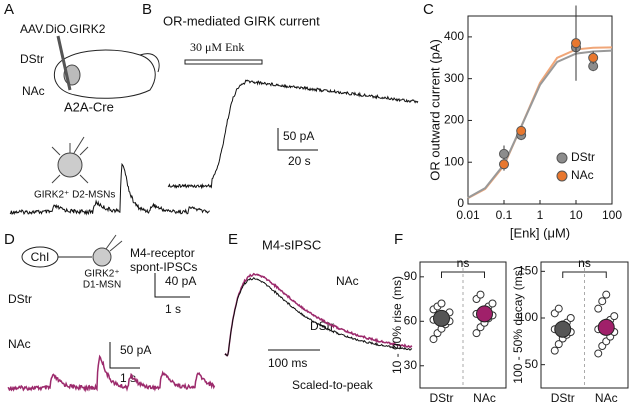 The image size is (635, 406). I want to click on panel-title: M4-receptor, so click(162, 253).